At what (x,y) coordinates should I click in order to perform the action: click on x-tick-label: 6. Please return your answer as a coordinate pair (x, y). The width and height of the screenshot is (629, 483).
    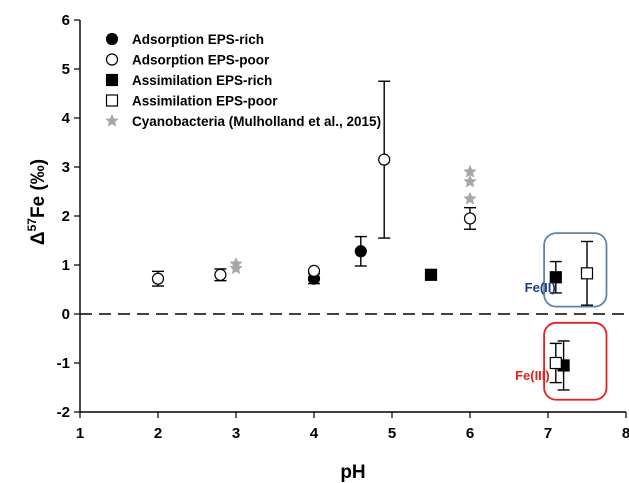
    Looking at the image, I should click on (470, 433).